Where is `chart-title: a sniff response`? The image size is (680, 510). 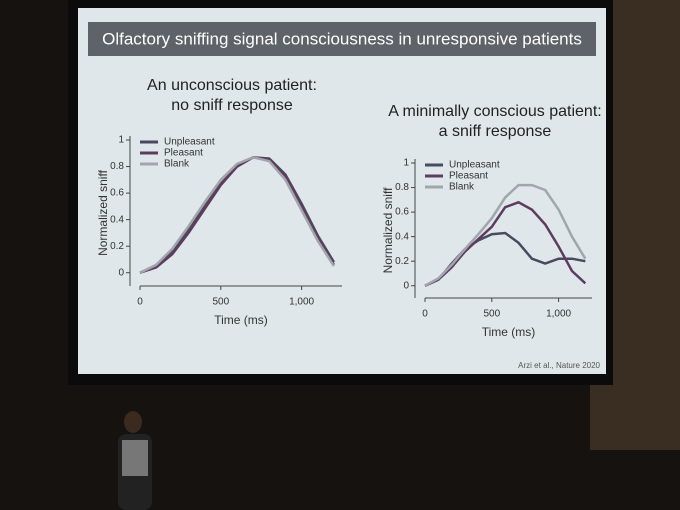
chart-title: a sniff response is located at coordinates (495, 131).